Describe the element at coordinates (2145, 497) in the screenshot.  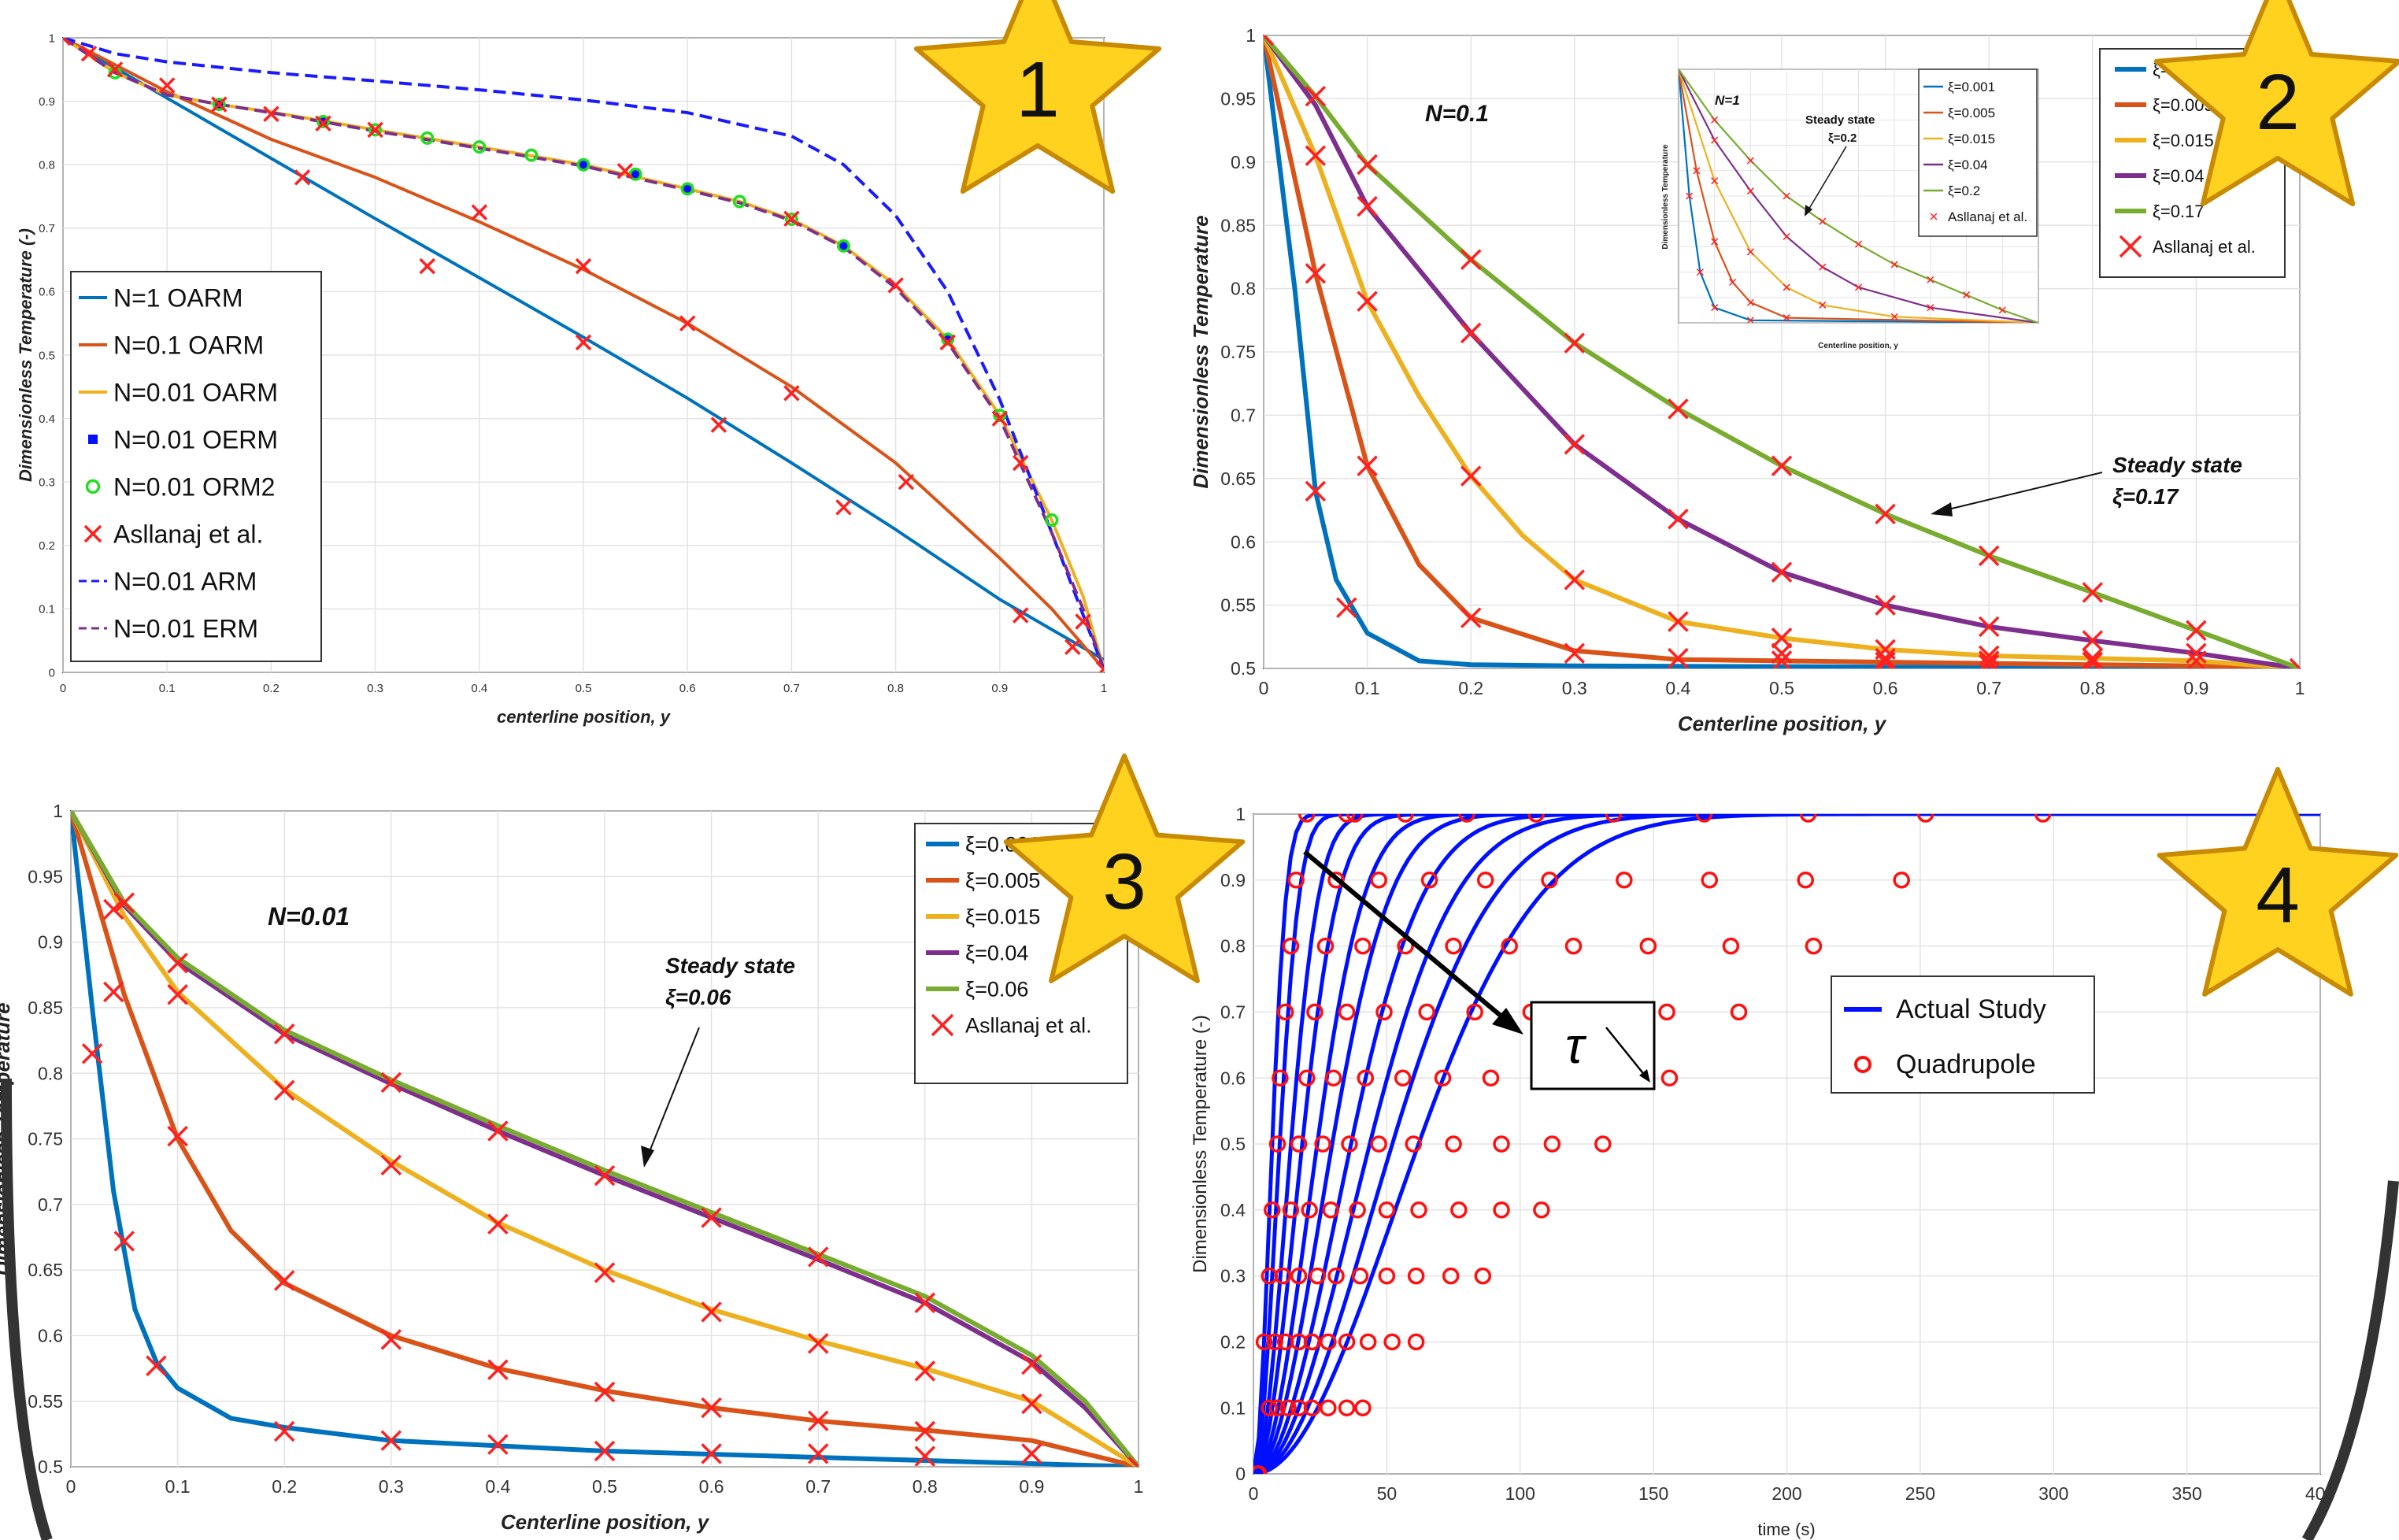
I see `steady-xi-label-2: ξ=0.17` at that location.